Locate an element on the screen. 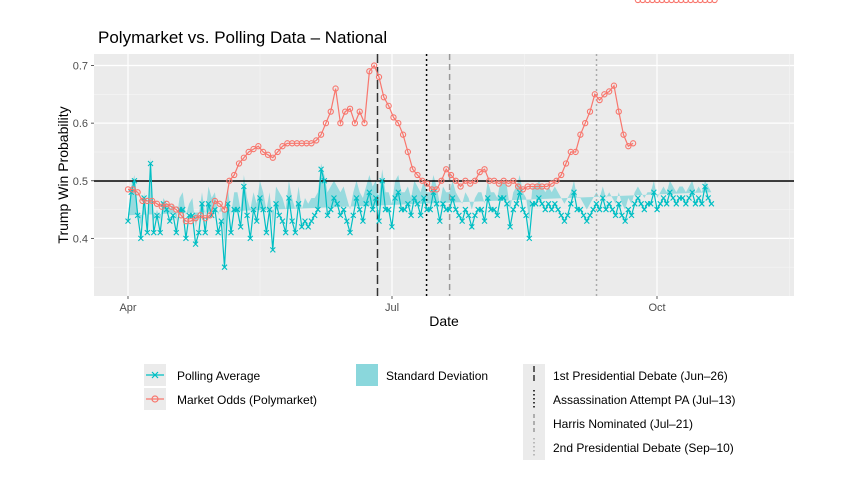 Image resolution: width=855 pixels, height=482 pixels. y-tick-label: 0.7 is located at coordinates (80, 67).